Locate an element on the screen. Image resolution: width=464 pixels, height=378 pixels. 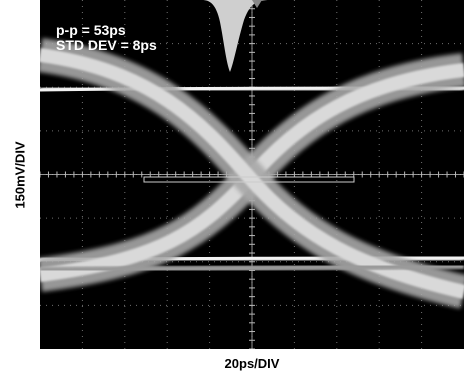
x-axis-label: 20ps/DIV is located at coordinates (252, 363).